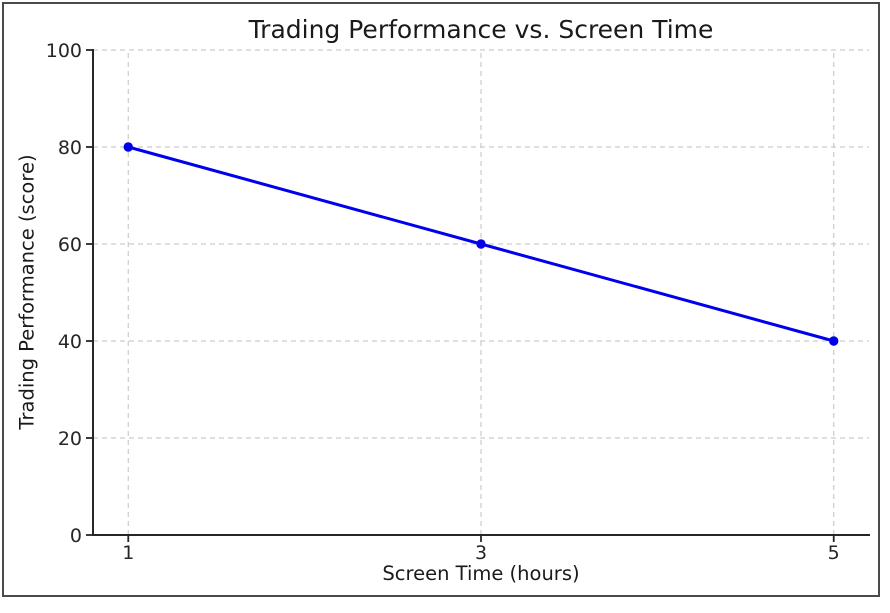 Image resolution: width=890 pixels, height=613 pixels. What do you see at coordinates (481, 553) in the screenshot?
I see `x-tick-label: 3` at bounding box center [481, 553].